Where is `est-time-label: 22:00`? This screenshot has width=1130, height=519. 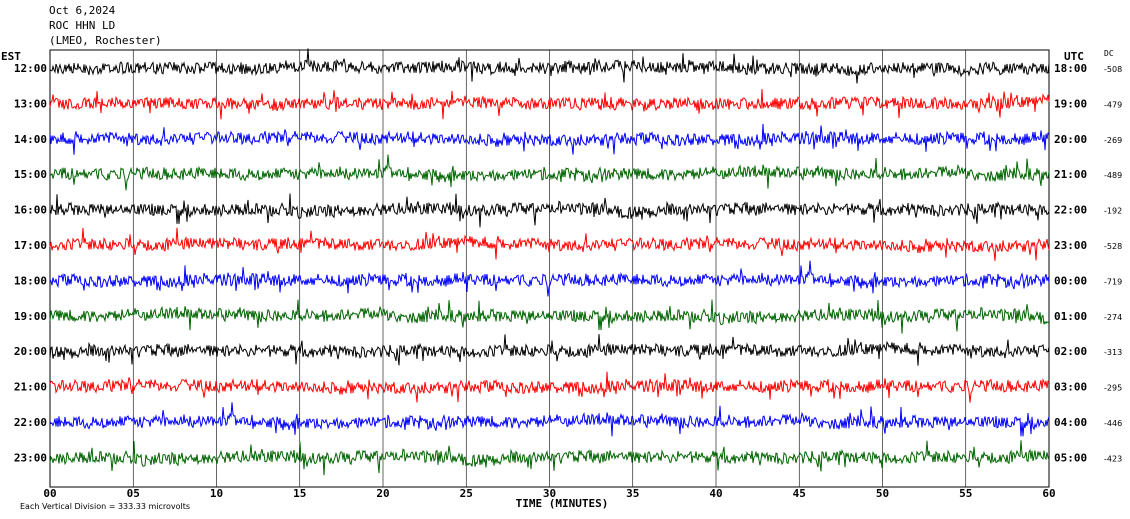 est-time-label: 22:00 is located at coordinates (30, 422).